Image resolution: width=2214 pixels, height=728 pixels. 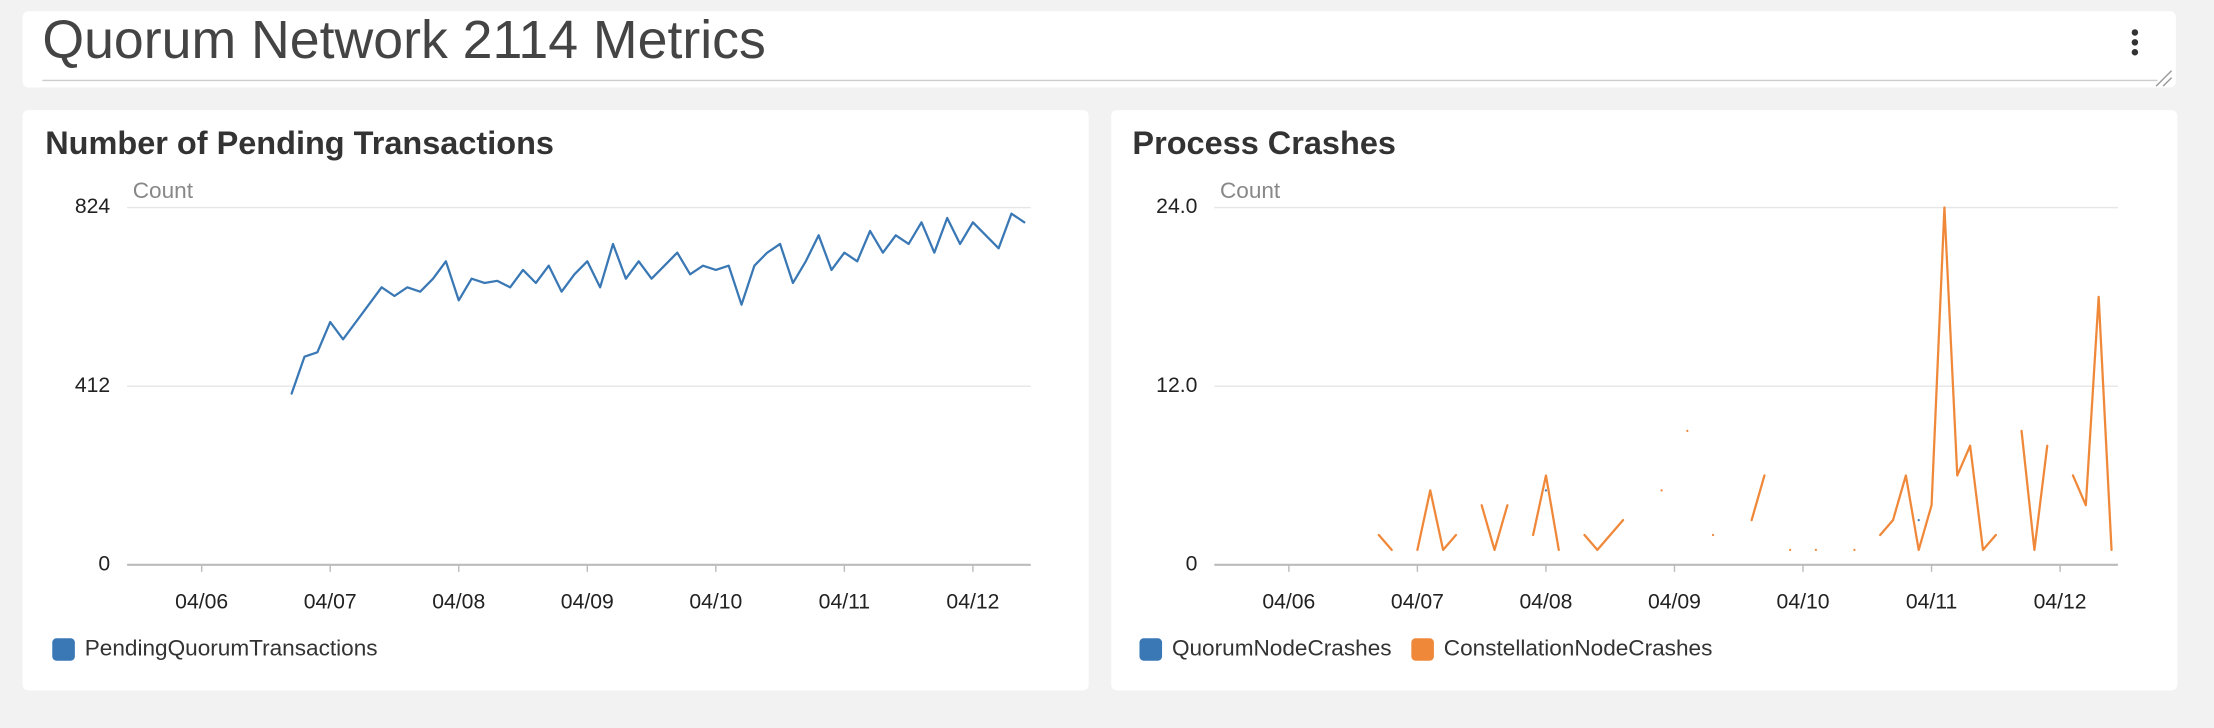 I want to click on y-tick-label: 824, so click(x=93, y=206).